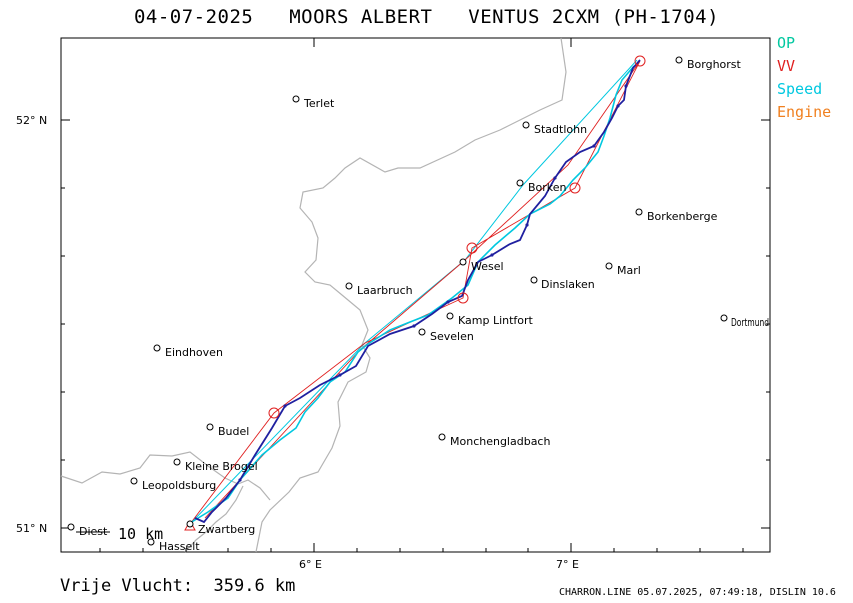 This screenshot has width=853, height=603. Describe the element at coordinates (786, 43) in the screenshot. I see `legend-op: OP` at that location.